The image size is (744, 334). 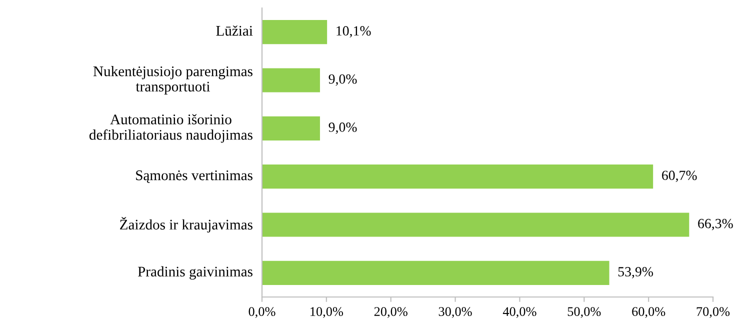 I want to click on y-tick-label: Nukentėjusiojo parengimas transportuoti, so click(x=172, y=80).